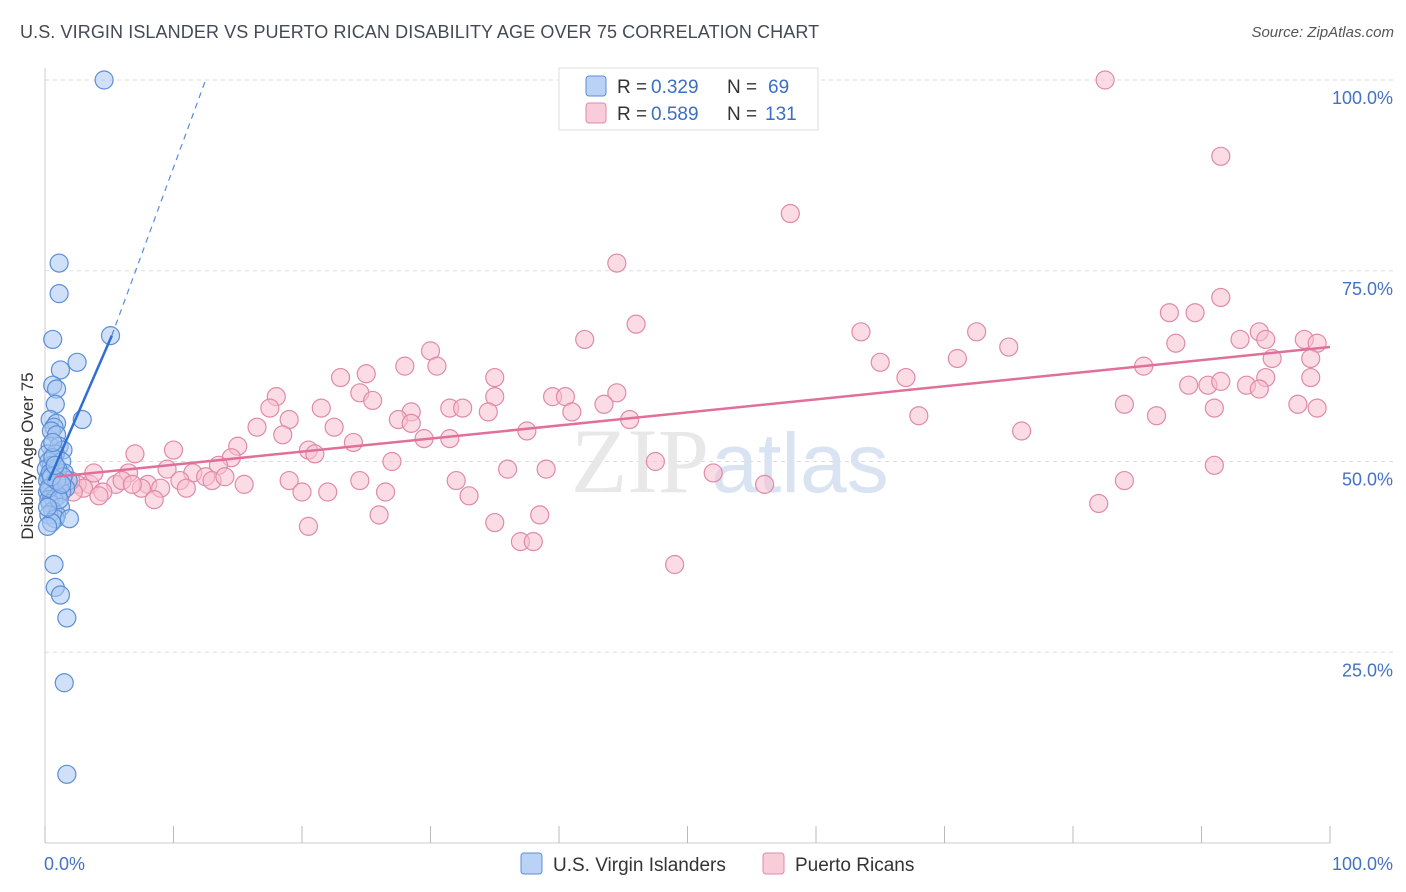  What do you see at coordinates (742, 87) in the screenshot?
I see `legend-n-label-1: N =` at bounding box center [742, 87].